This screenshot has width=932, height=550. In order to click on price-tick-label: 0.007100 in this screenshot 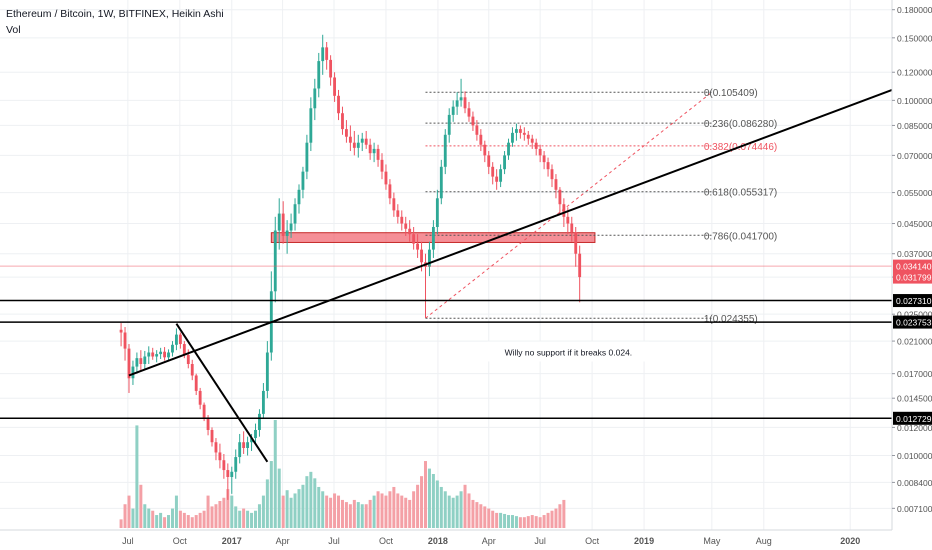, I will do `click(914, 509)`.